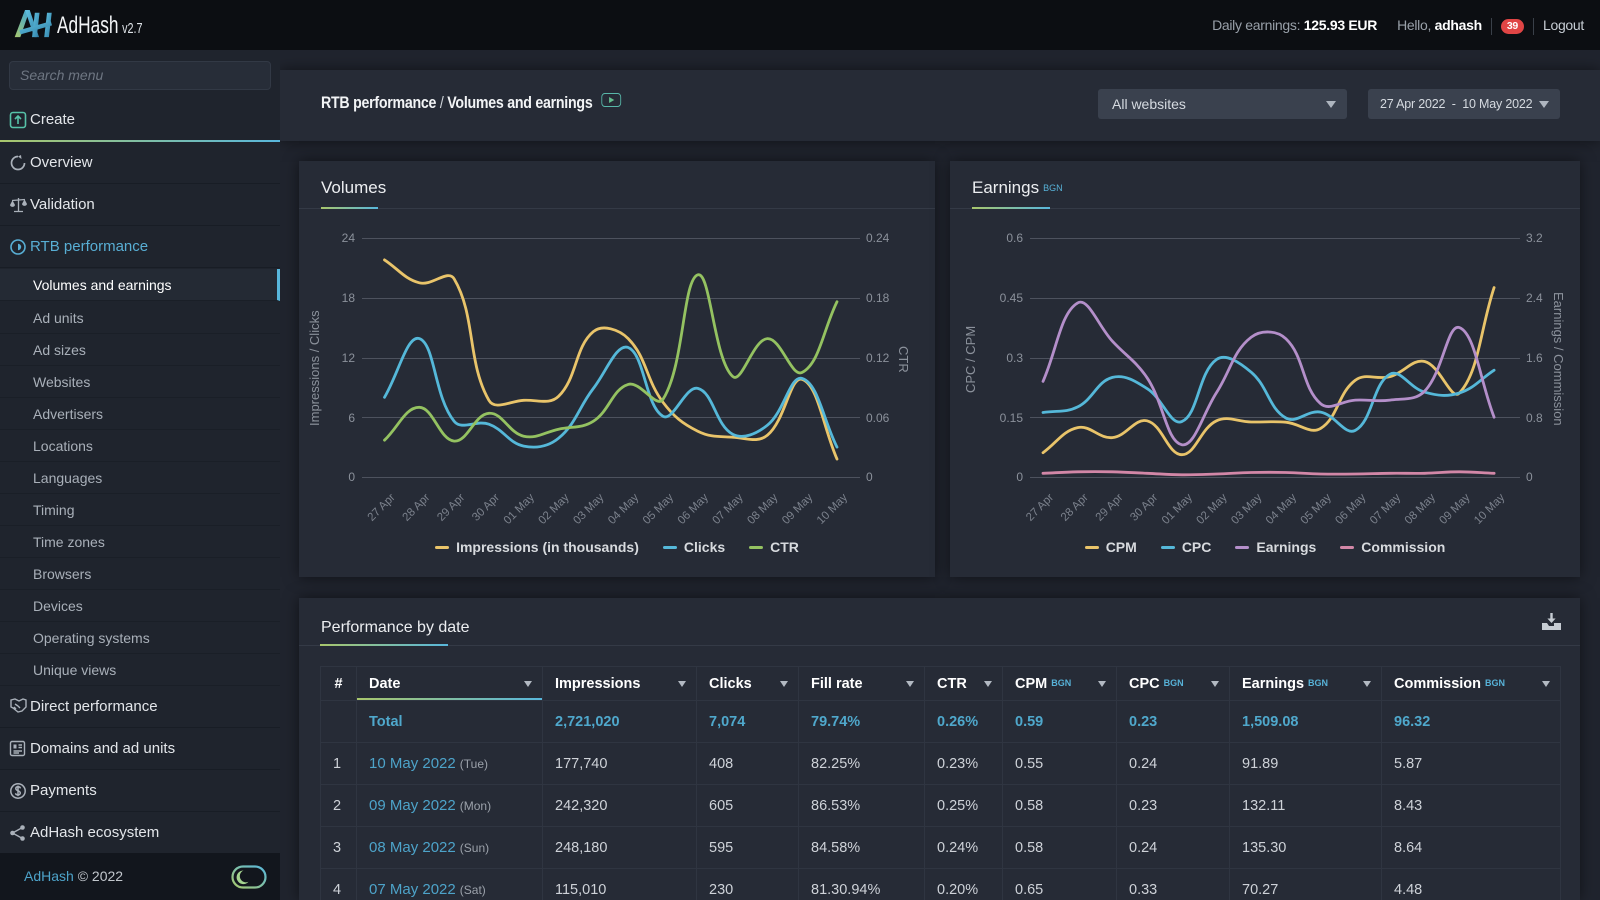 The width and height of the screenshot is (1600, 900). Describe the element at coordinates (1012, 418) in the screenshot. I see `svg-text: 0.15` at that location.